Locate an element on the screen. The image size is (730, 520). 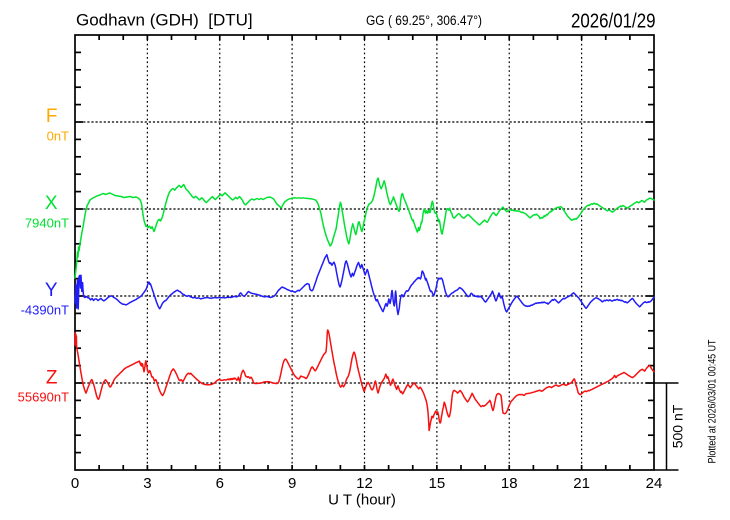
svg-text: 21 is located at coordinates (581, 483).